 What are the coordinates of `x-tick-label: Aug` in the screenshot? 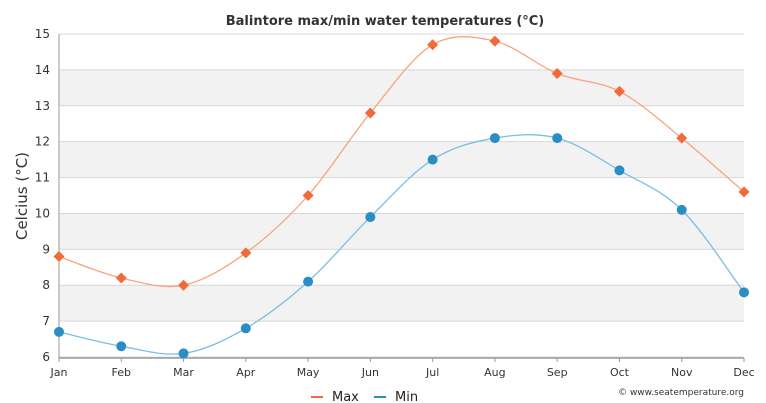 It's located at (494, 372).